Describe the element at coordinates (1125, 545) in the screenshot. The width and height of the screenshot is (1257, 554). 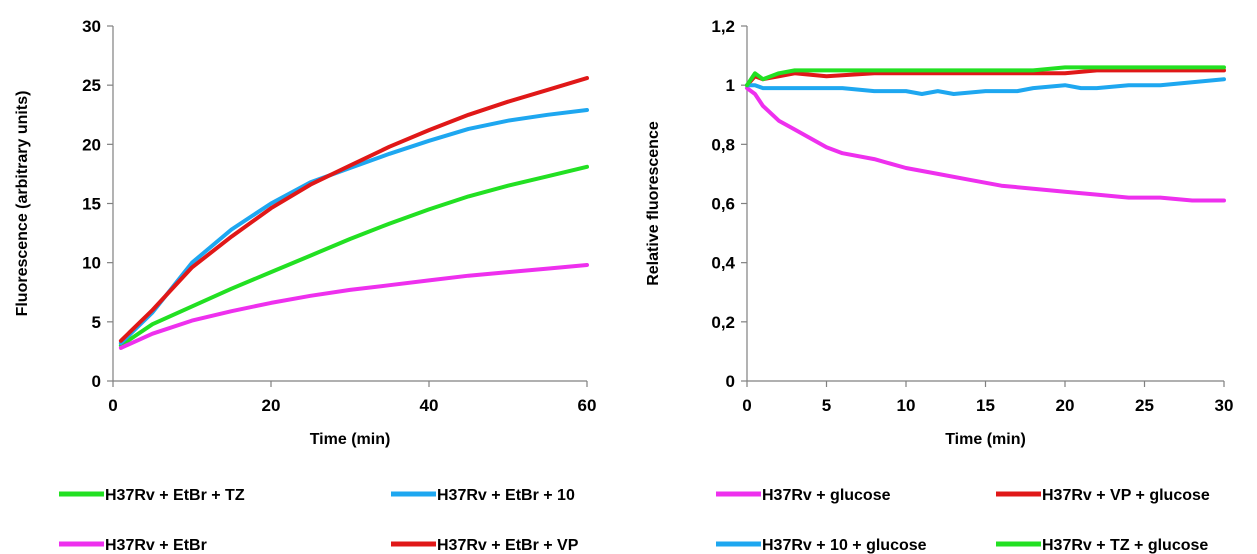
I see `legend-label: H37Rv + TZ + glucose` at that location.